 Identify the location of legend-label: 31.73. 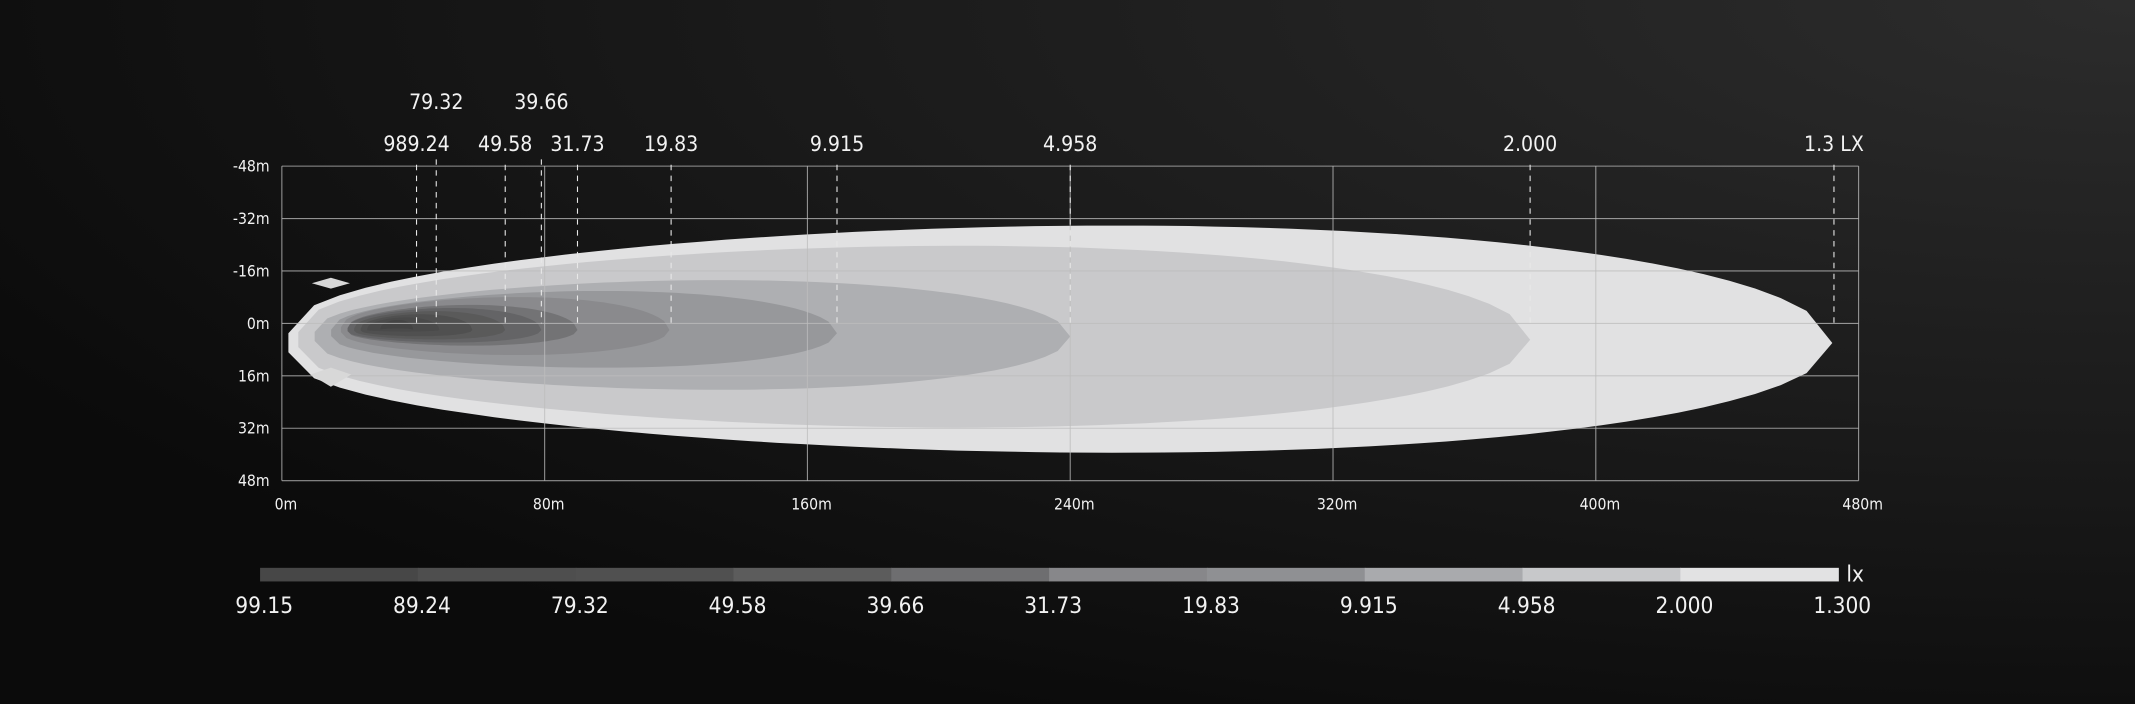
(1053, 606).